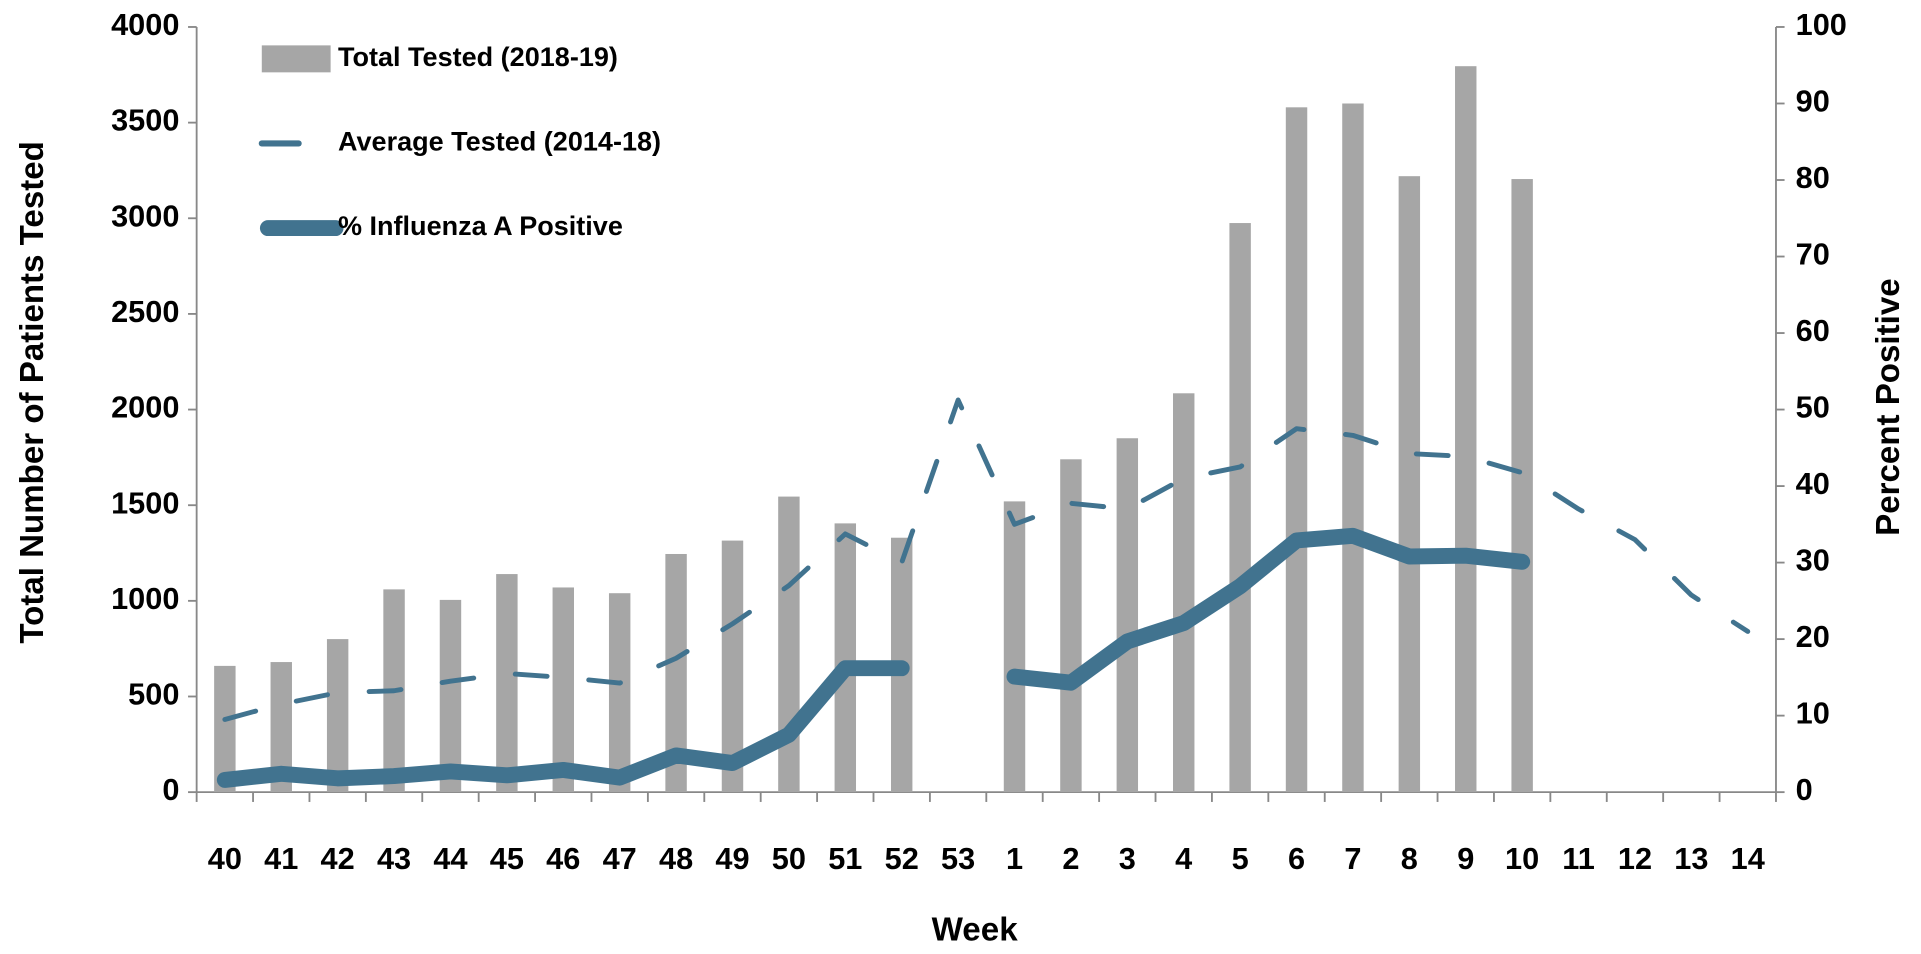 The image size is (1921, 954). What do you see at coordinates (1127, 858) in the screenshot?
I see `x-tick-label: 3` at bounding box center [1127, 858].